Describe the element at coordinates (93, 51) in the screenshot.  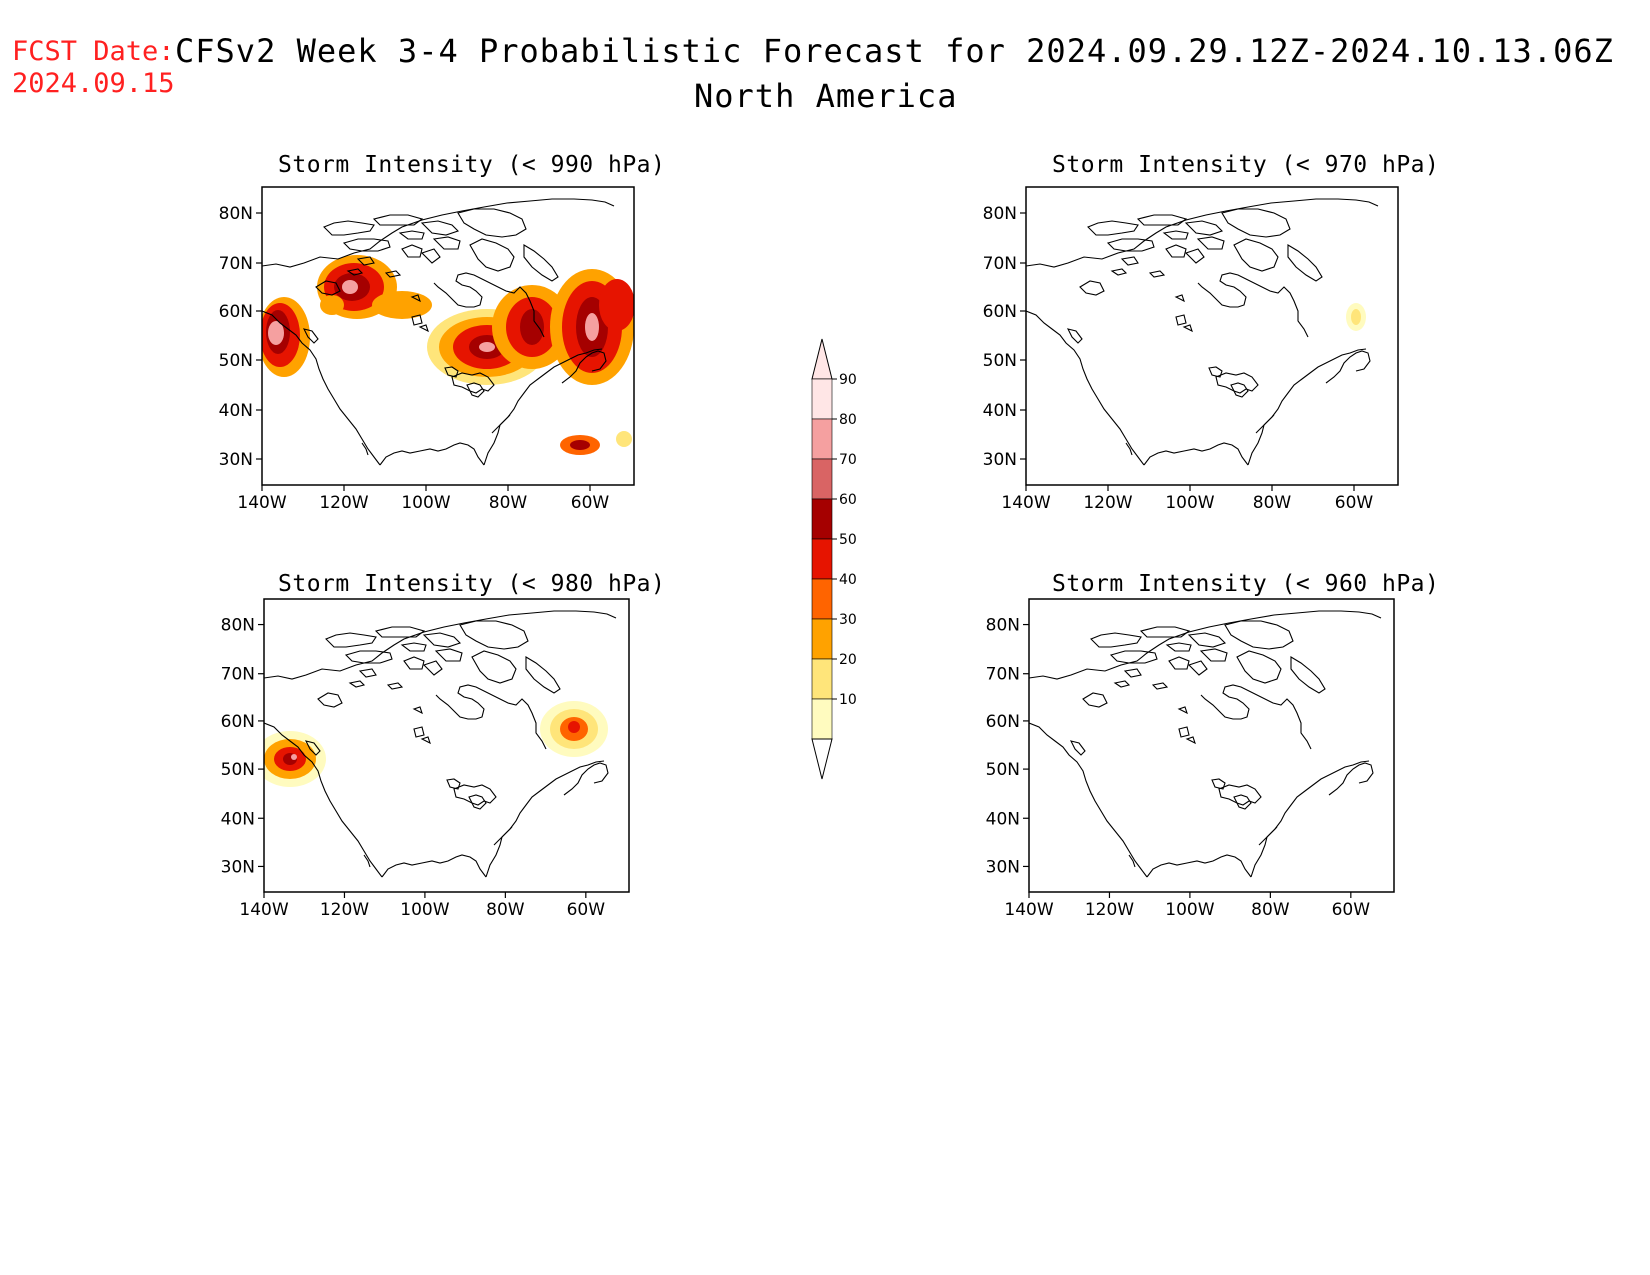
I see `fcst-date-label: FCST Date:` at that location.